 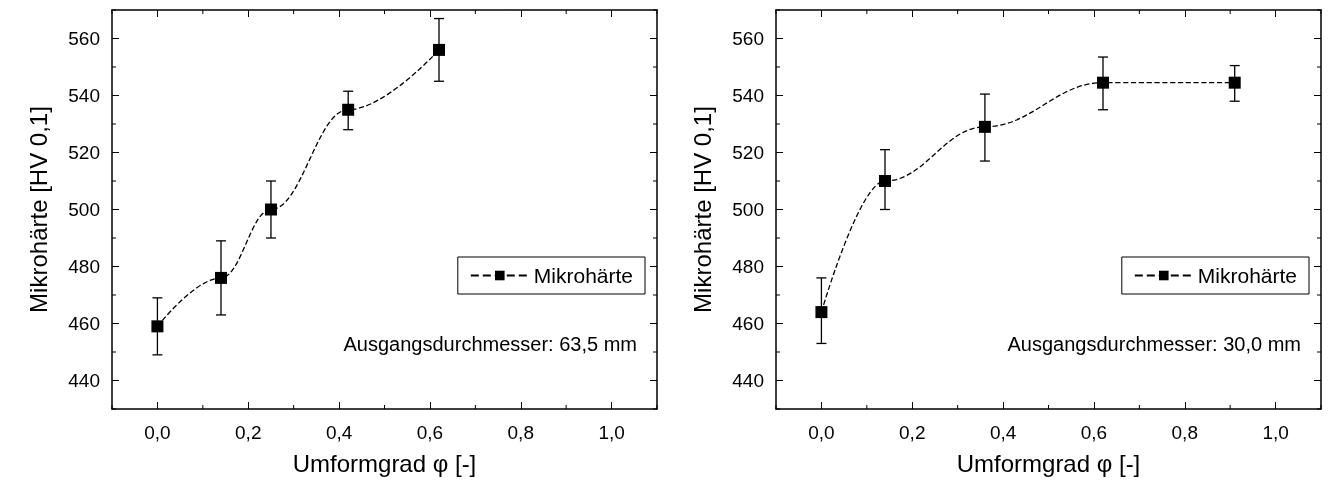 What do you see at coordinates (1154, 344) in the screenshot?
I see `annotation: Ausgangsdurchmesser: 30,0 mm` at bounding box center [1154, 344].